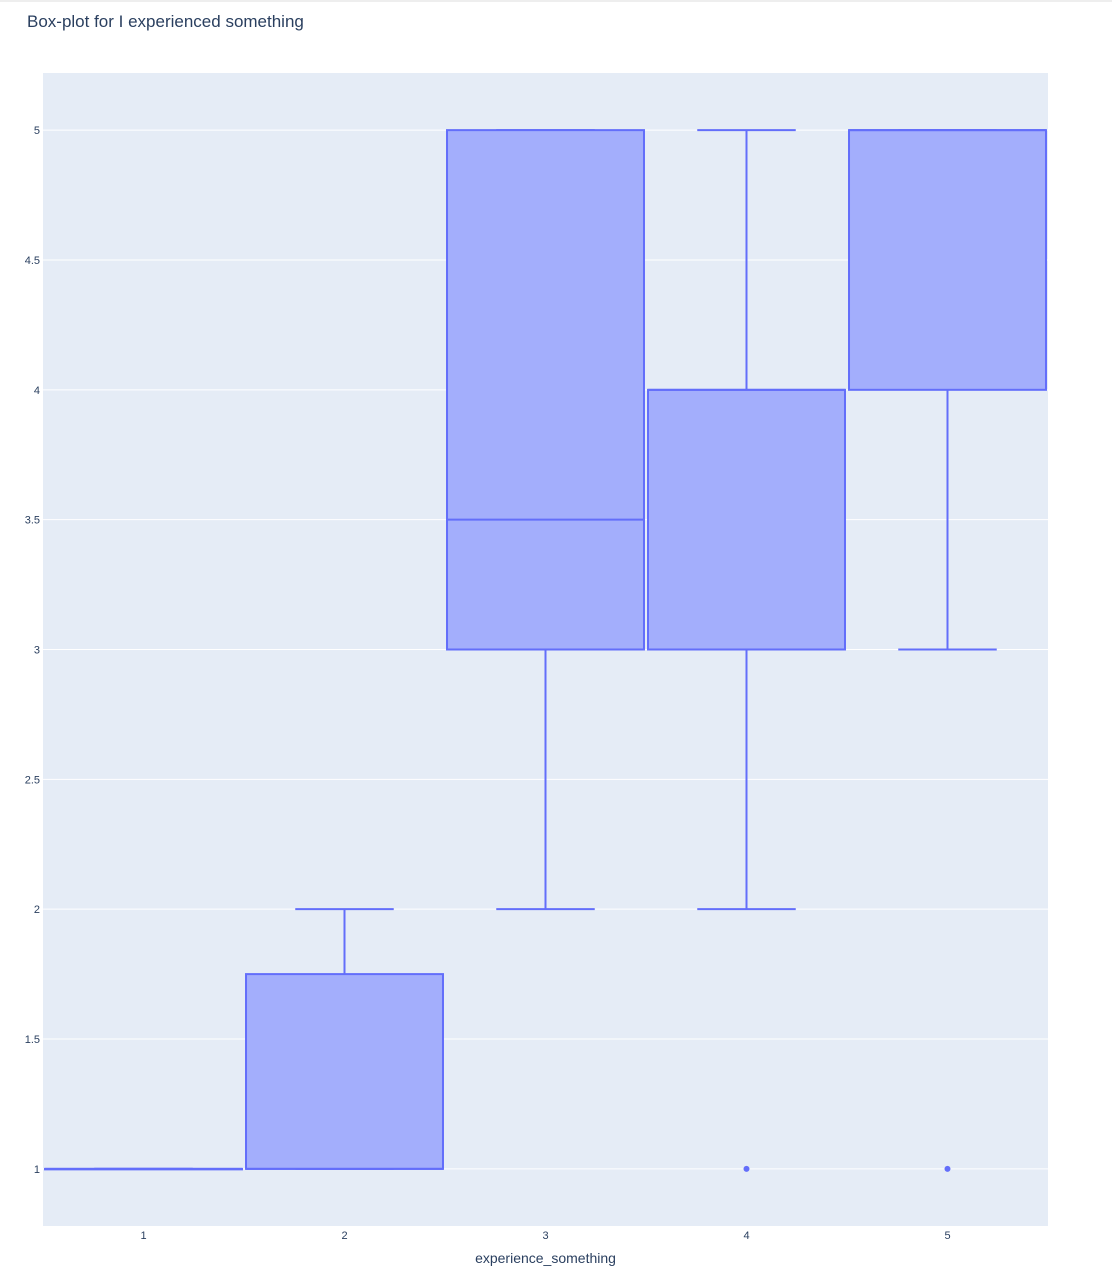 This screenshot has height=1280, width=1112. Describe the element at coordinates (37, 651) in the screenshot. I see `y-tick-label: 3` at that location.